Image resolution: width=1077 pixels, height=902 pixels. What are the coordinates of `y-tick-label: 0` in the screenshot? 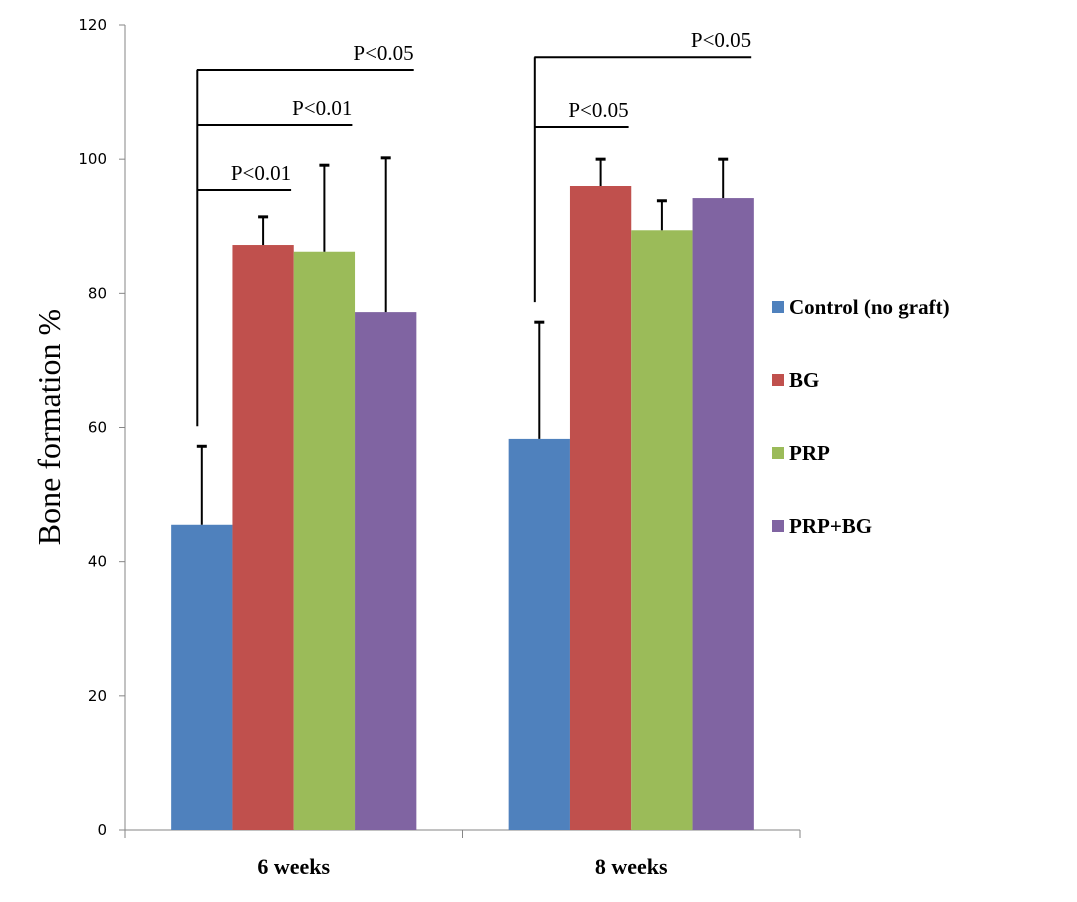 It's located at (102, 830).